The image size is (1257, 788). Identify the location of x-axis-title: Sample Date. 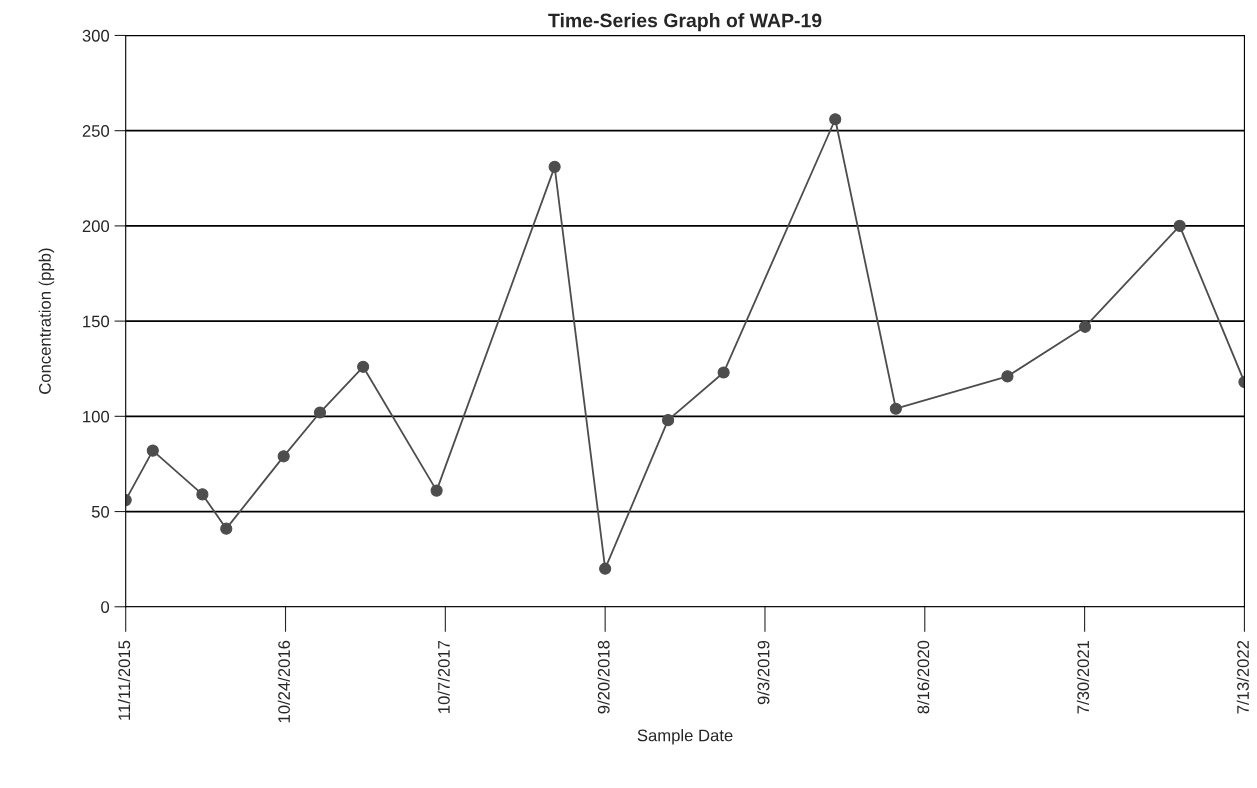
(685, 737).